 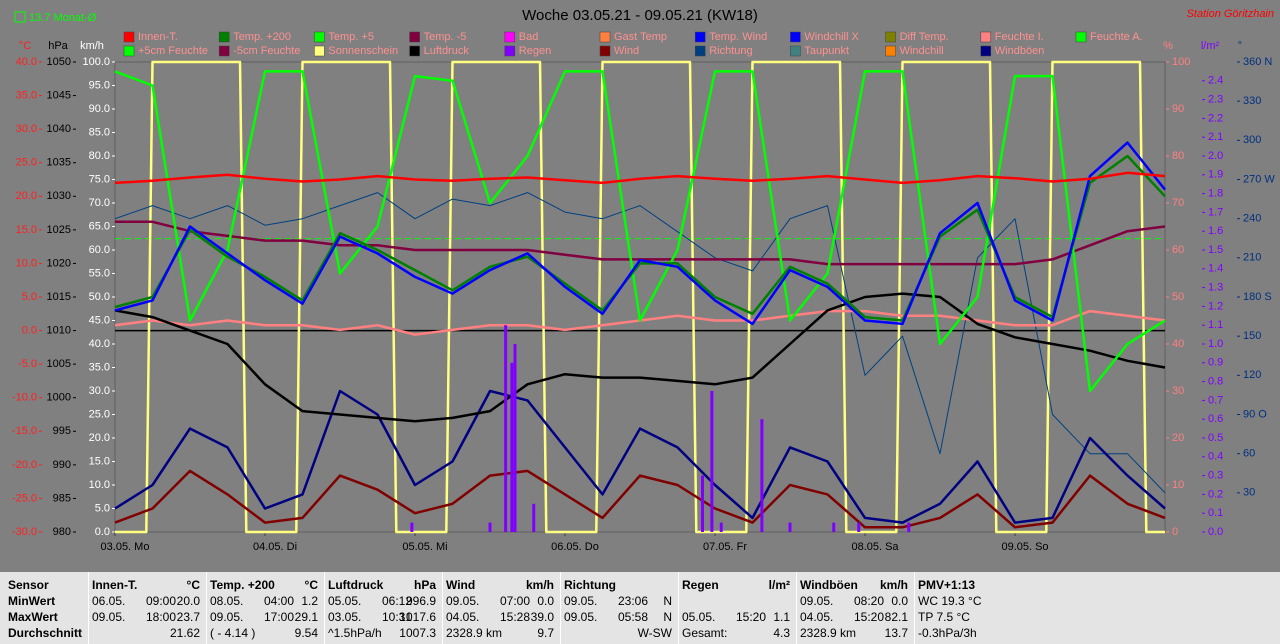 I want to click on cell-time: 15:28, so click(x=515, y=617).